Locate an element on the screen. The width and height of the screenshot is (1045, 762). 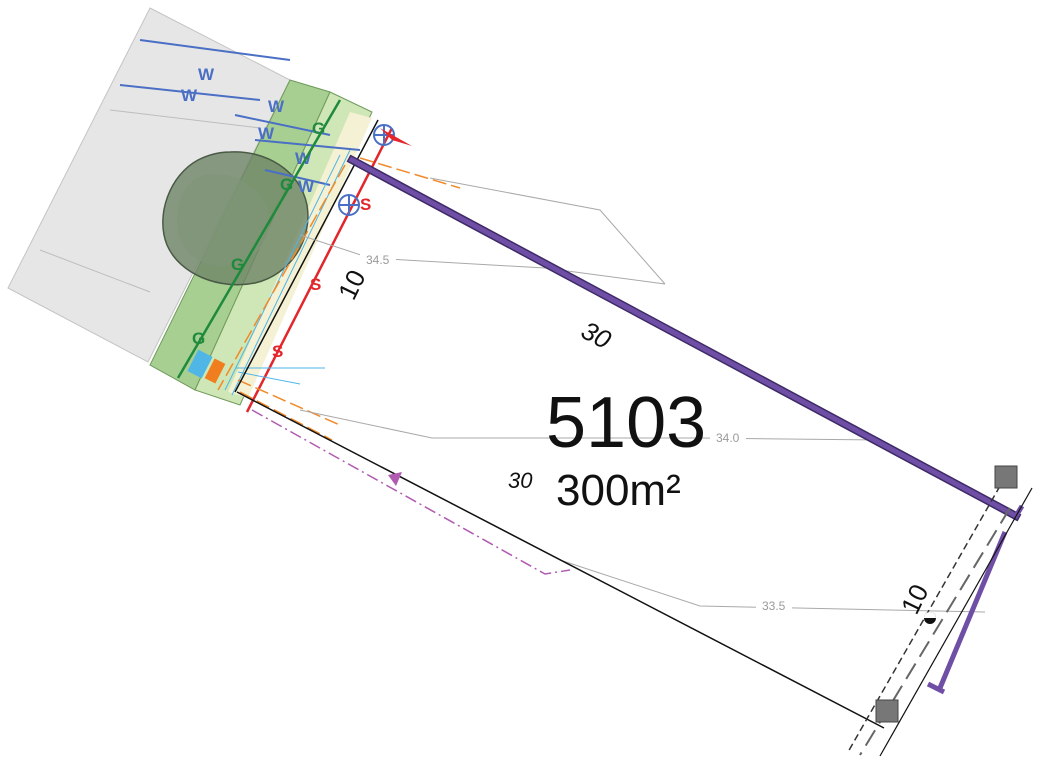
easement-line is located at coordinates (411, 492).